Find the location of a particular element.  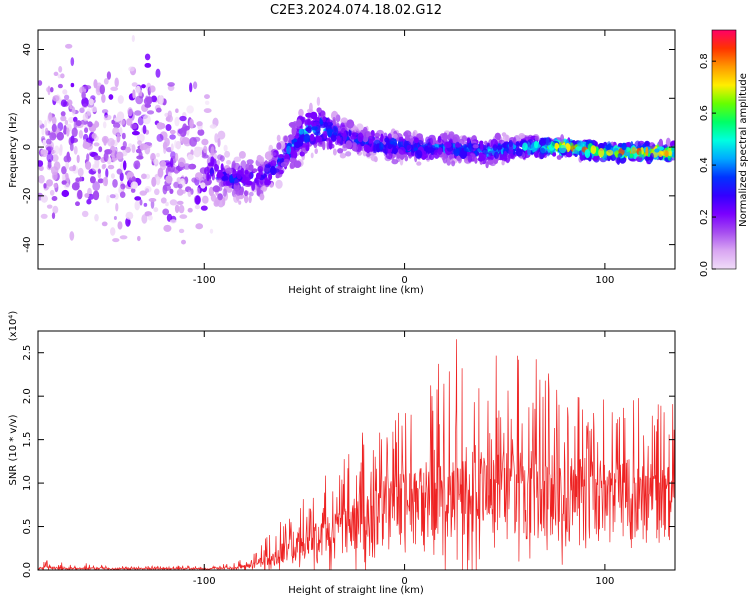

snr-ytick-label: 2.0 is located at coordinates (27, 396).